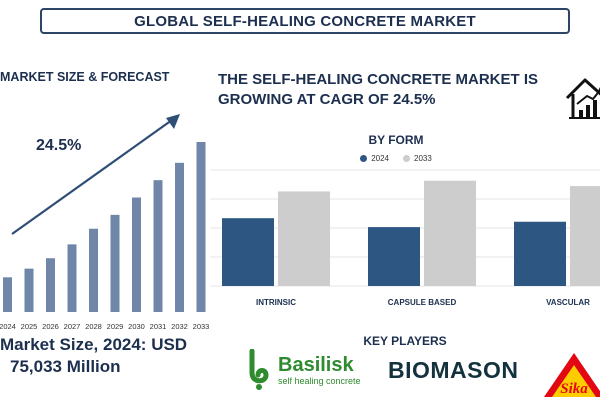 The image size is (600, 400). I want to click on forecast-section-title: MARKET SIZE & FORECAST, so click(85, 77).